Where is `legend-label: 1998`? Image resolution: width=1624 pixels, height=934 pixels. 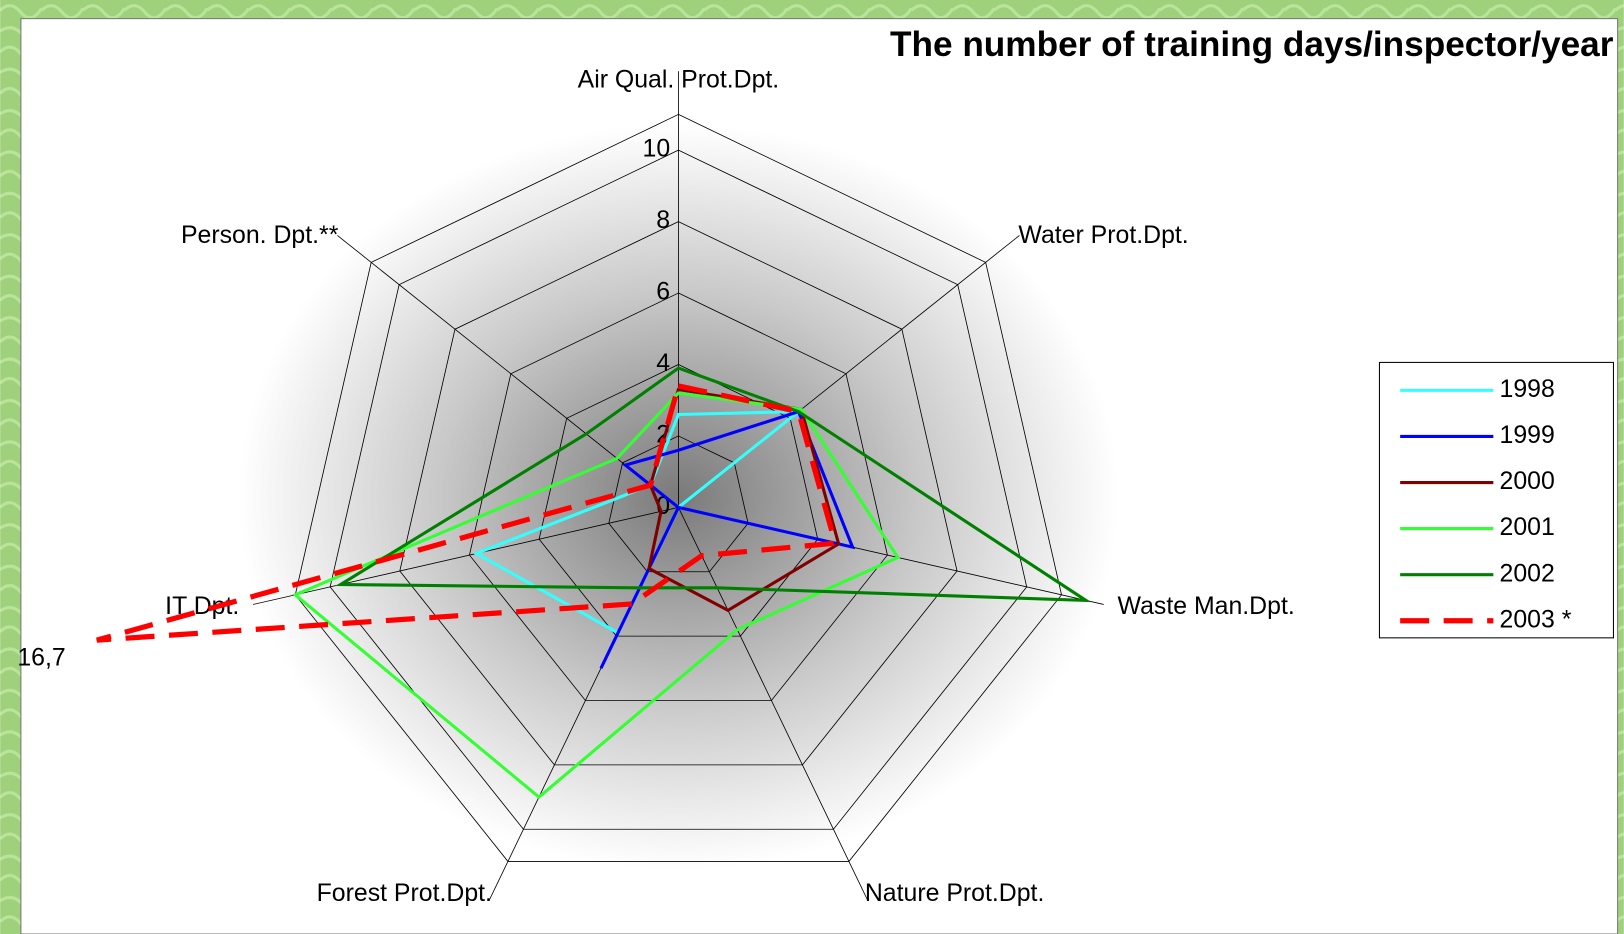 legend-label: 1998 is located at coordinates (1527, 389).